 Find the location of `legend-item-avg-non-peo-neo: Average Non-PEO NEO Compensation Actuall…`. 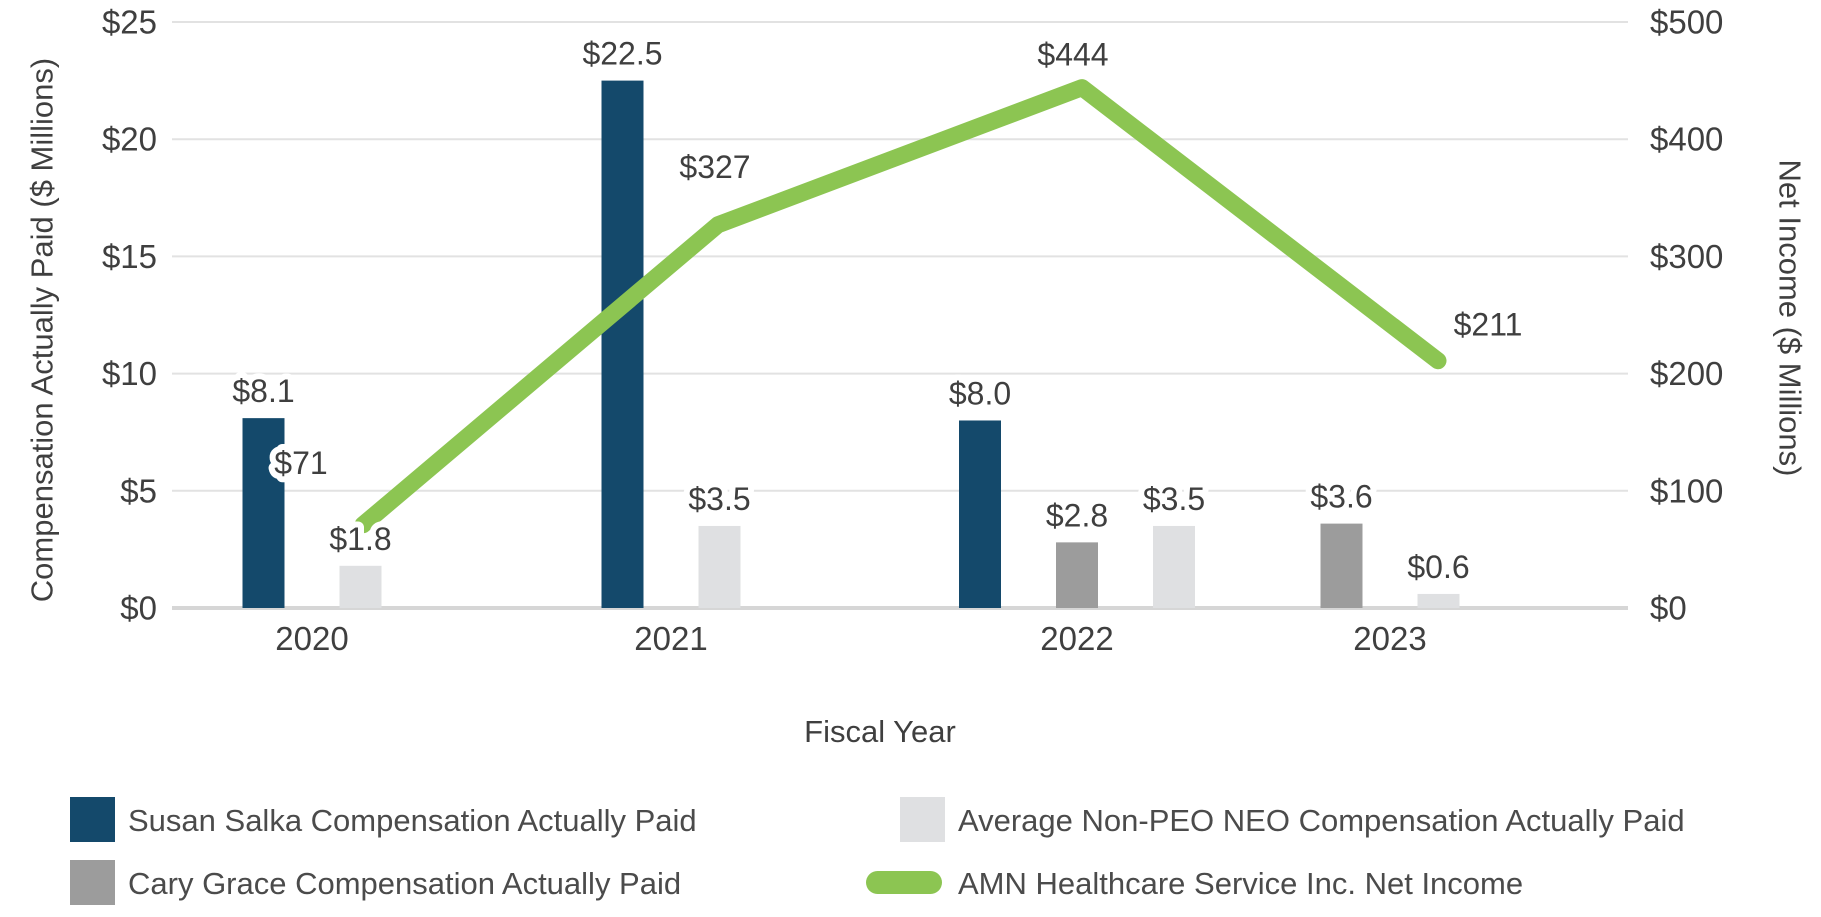

legend-item-avg-non-peo-neo: Average Non-PEO NEO Compensation Actuall… is located at coordinates (1292, 819).